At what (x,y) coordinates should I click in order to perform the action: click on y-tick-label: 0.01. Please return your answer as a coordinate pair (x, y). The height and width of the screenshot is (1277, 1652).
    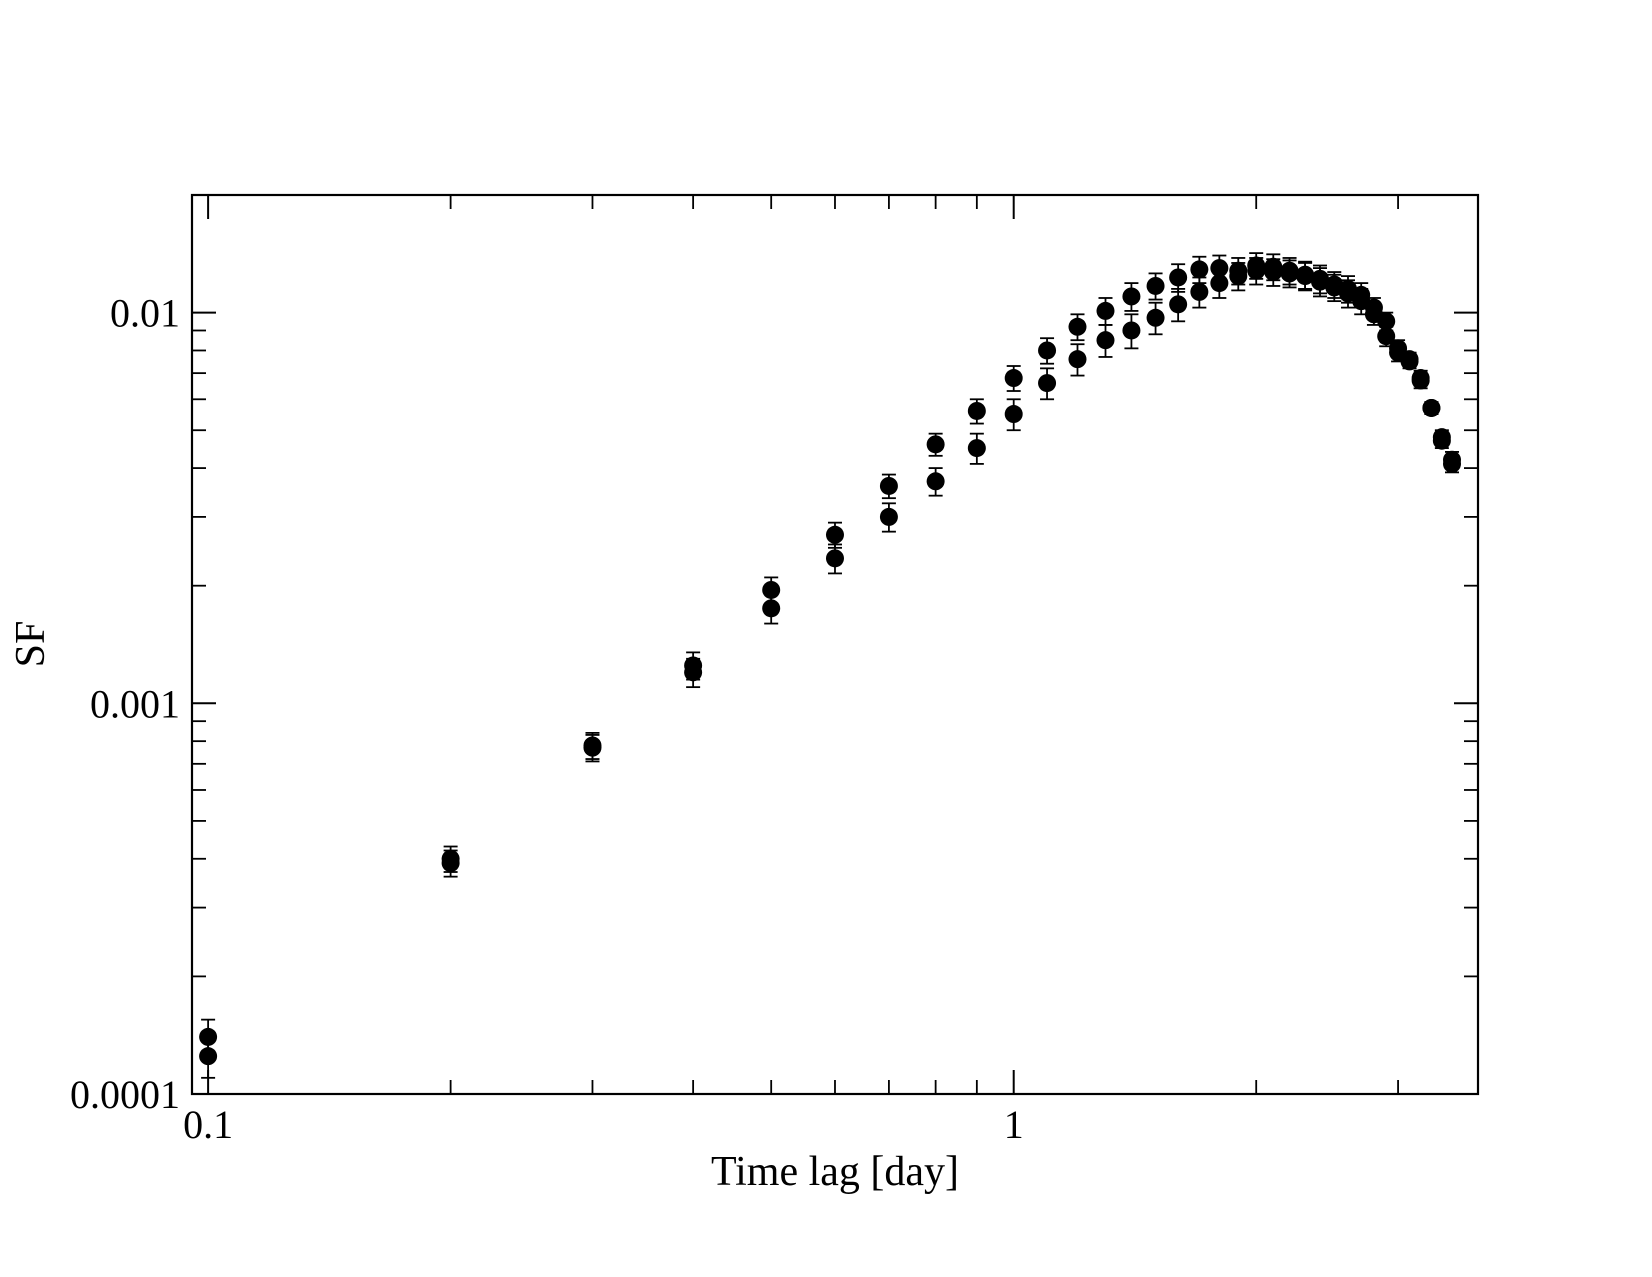
    Looking at the image, I should click on (145, 313).